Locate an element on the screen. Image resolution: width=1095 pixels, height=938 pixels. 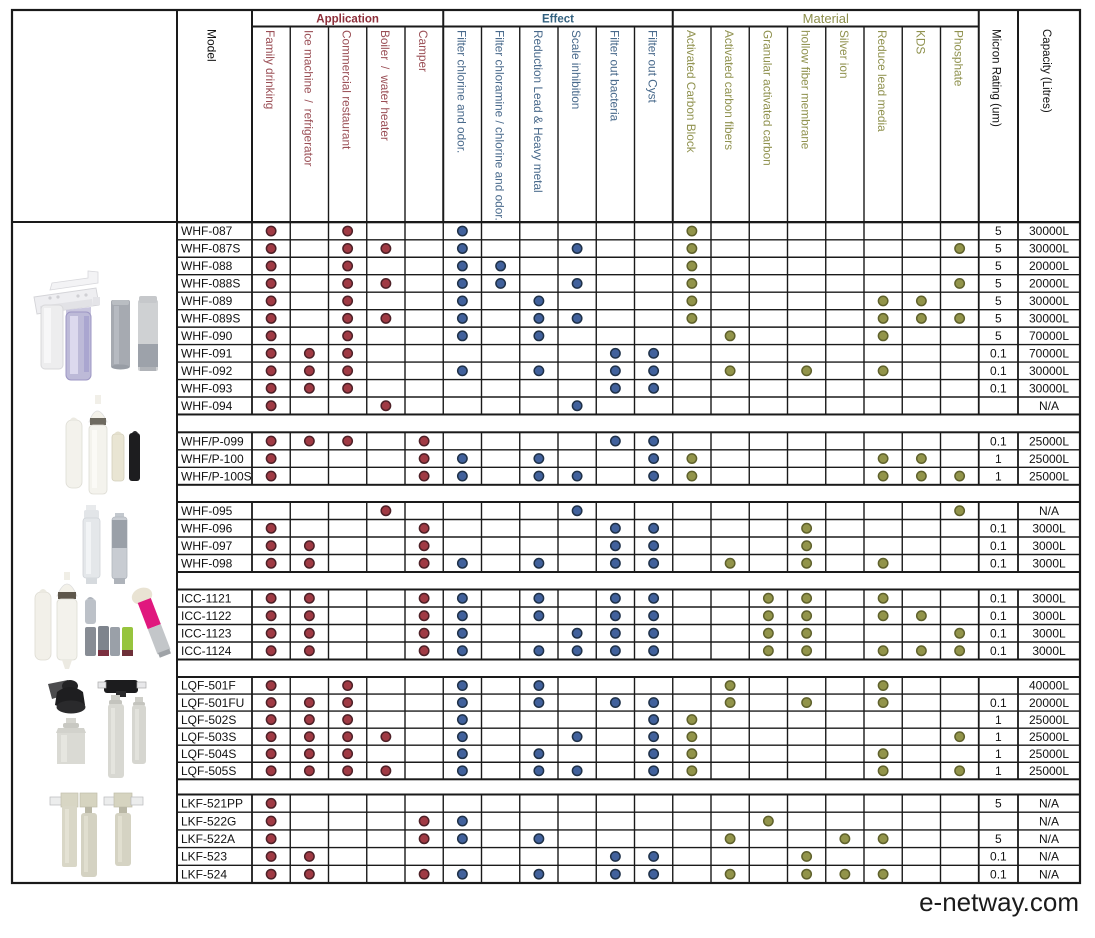
svg-text: WHF-090 is located at coordinates (207, 336).